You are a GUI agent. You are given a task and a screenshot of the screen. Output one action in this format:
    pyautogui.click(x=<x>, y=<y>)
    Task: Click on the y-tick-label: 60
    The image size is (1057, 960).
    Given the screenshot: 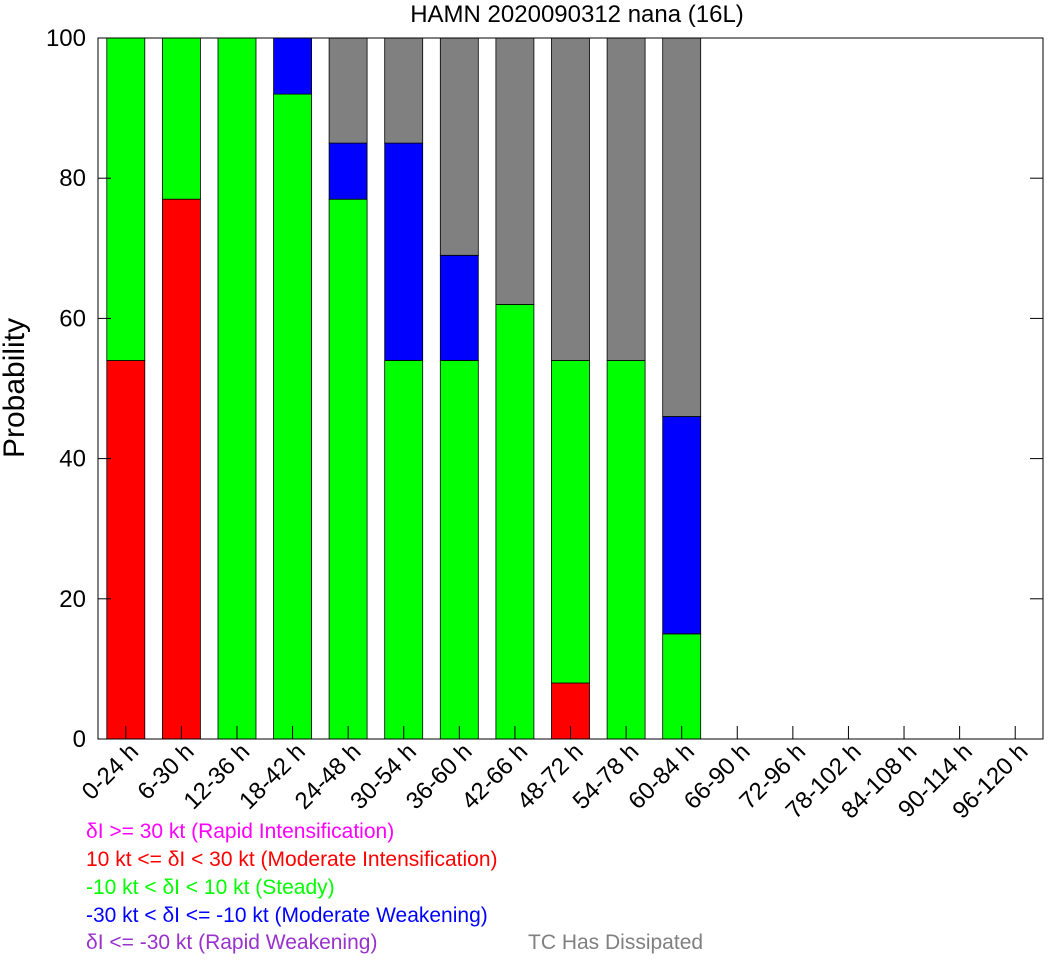 What is the action you would take?
    pyautogui.click(x=72, y=318)
    